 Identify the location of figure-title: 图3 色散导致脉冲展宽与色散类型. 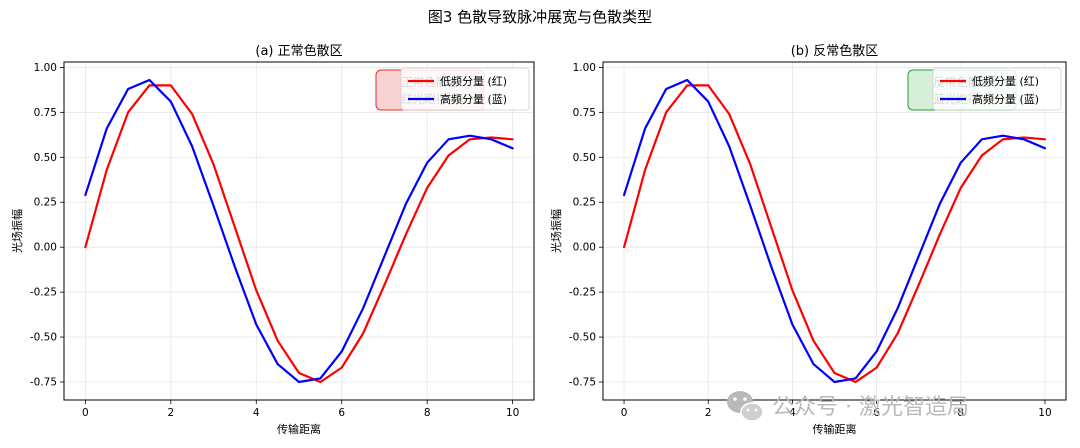
(540, 17).